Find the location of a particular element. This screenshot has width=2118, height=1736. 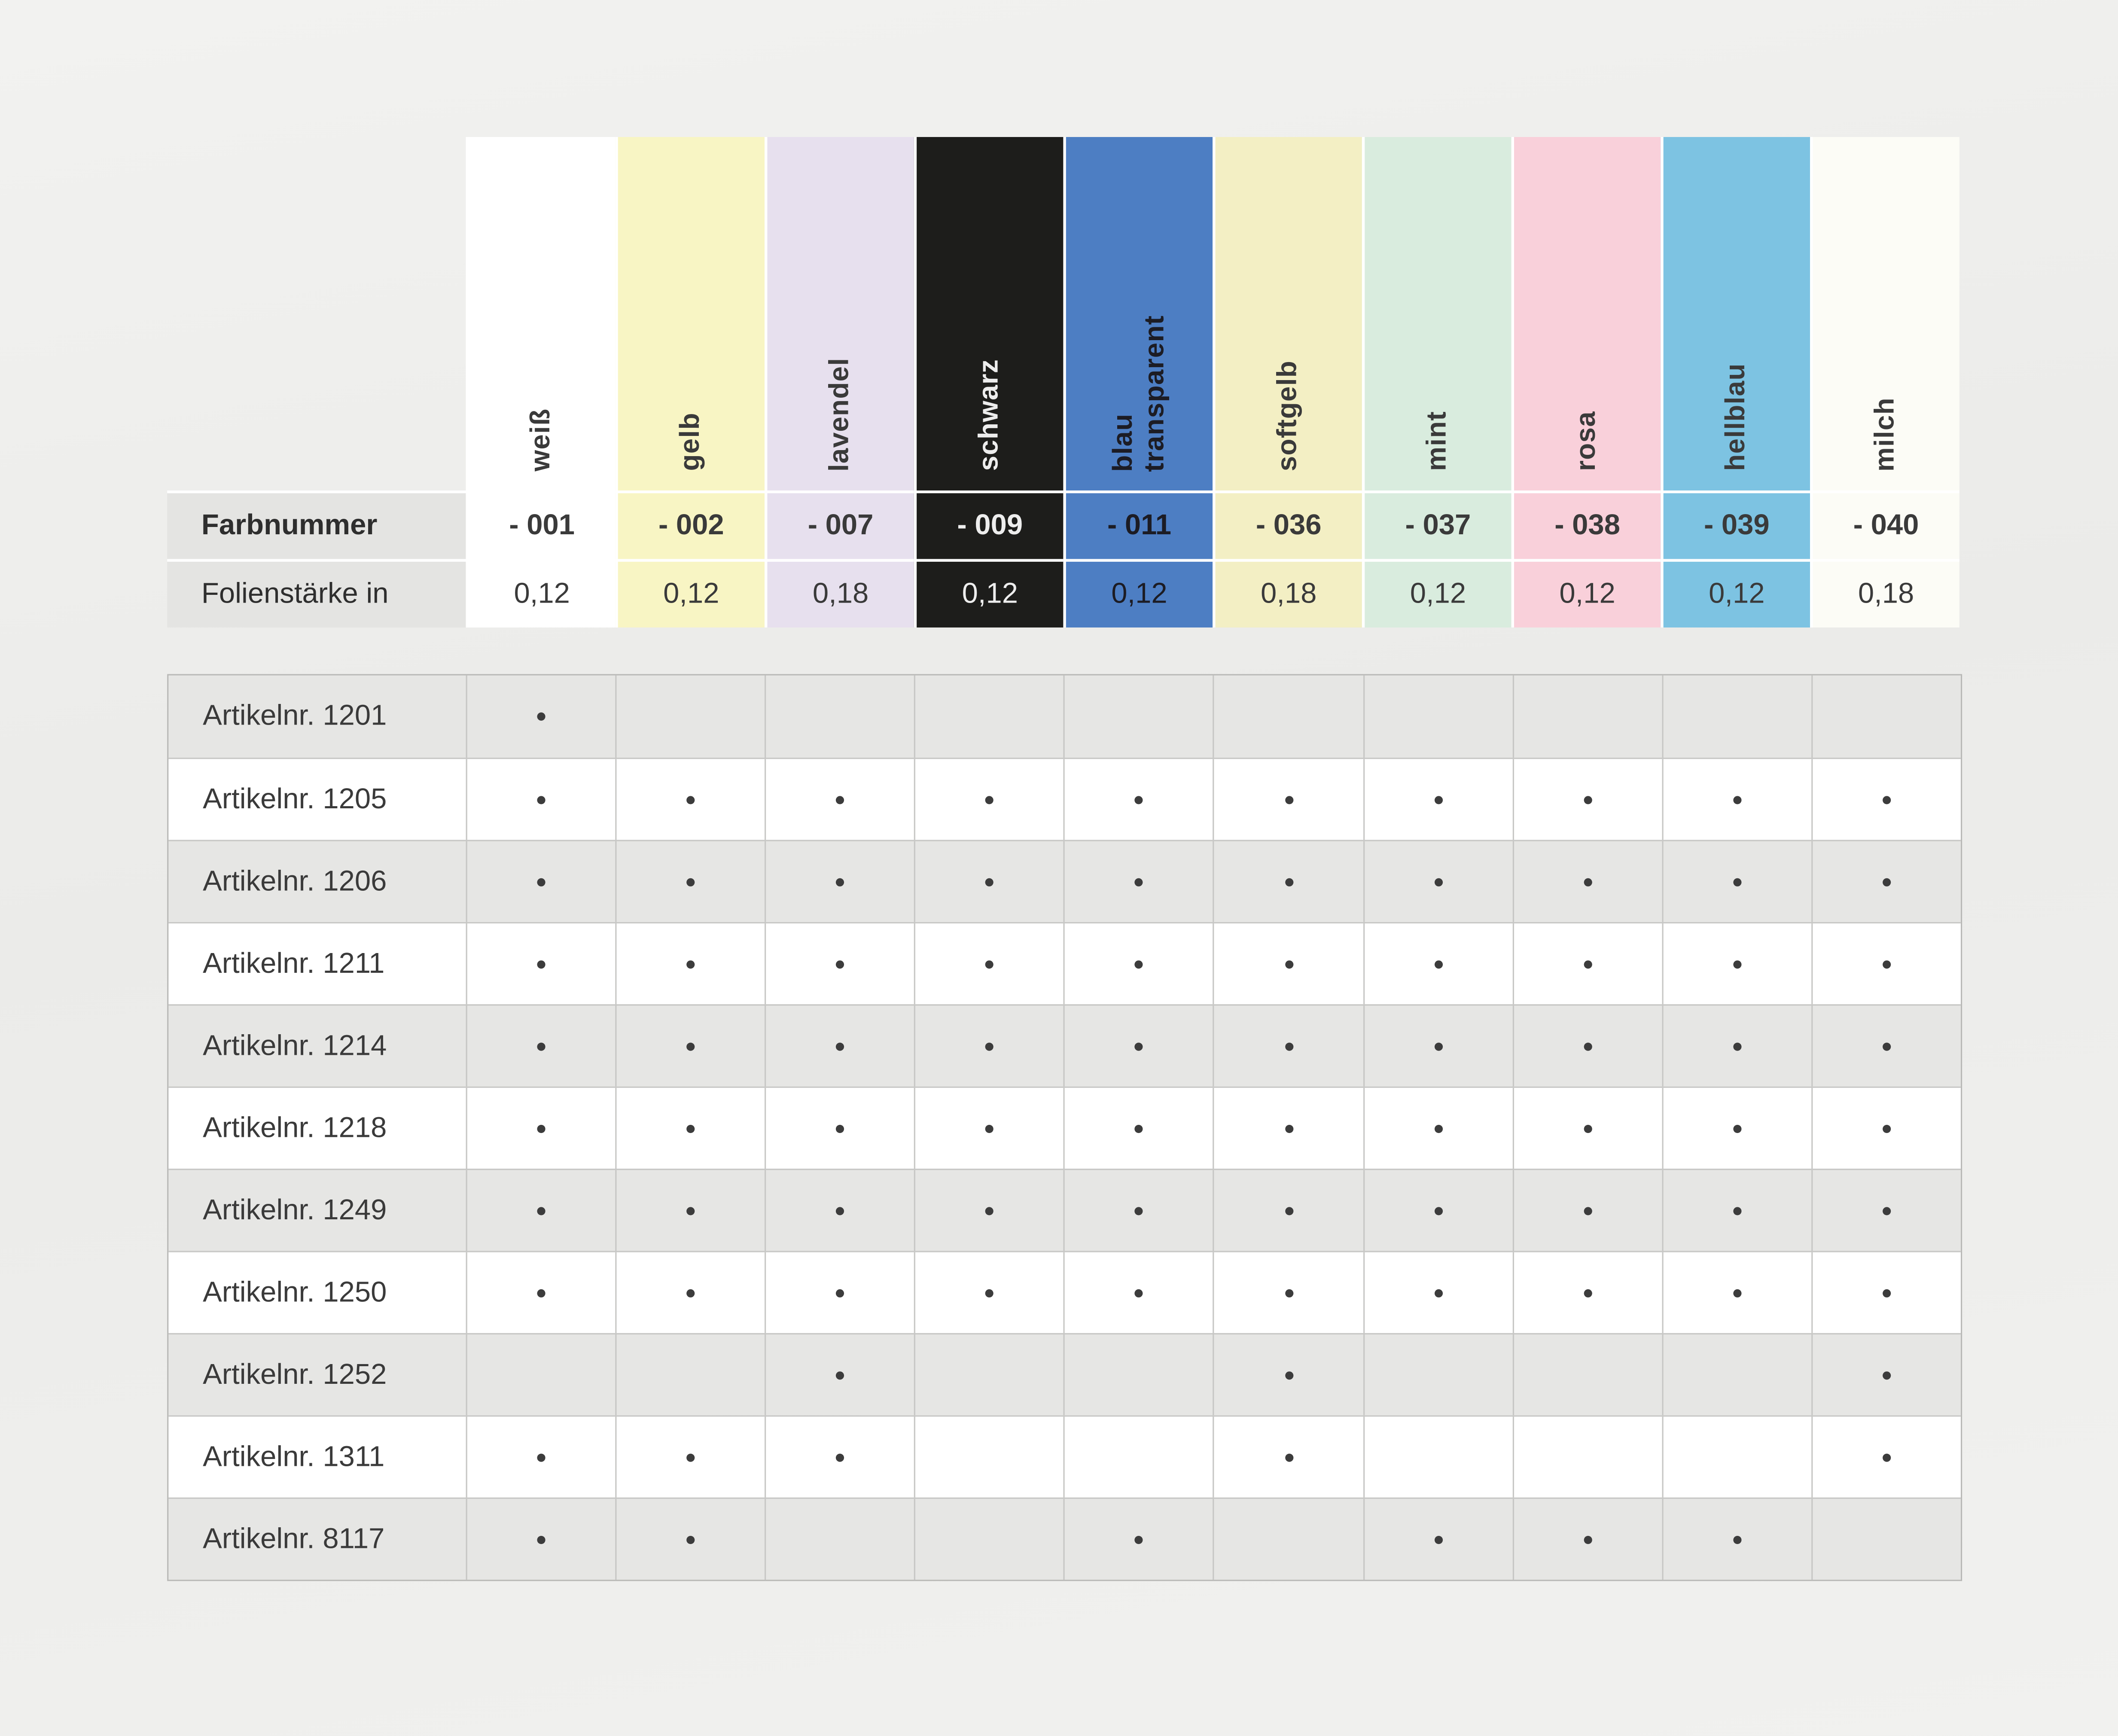

article-row: Artikelnr. 1206 is located at coordinates (1064, 881).